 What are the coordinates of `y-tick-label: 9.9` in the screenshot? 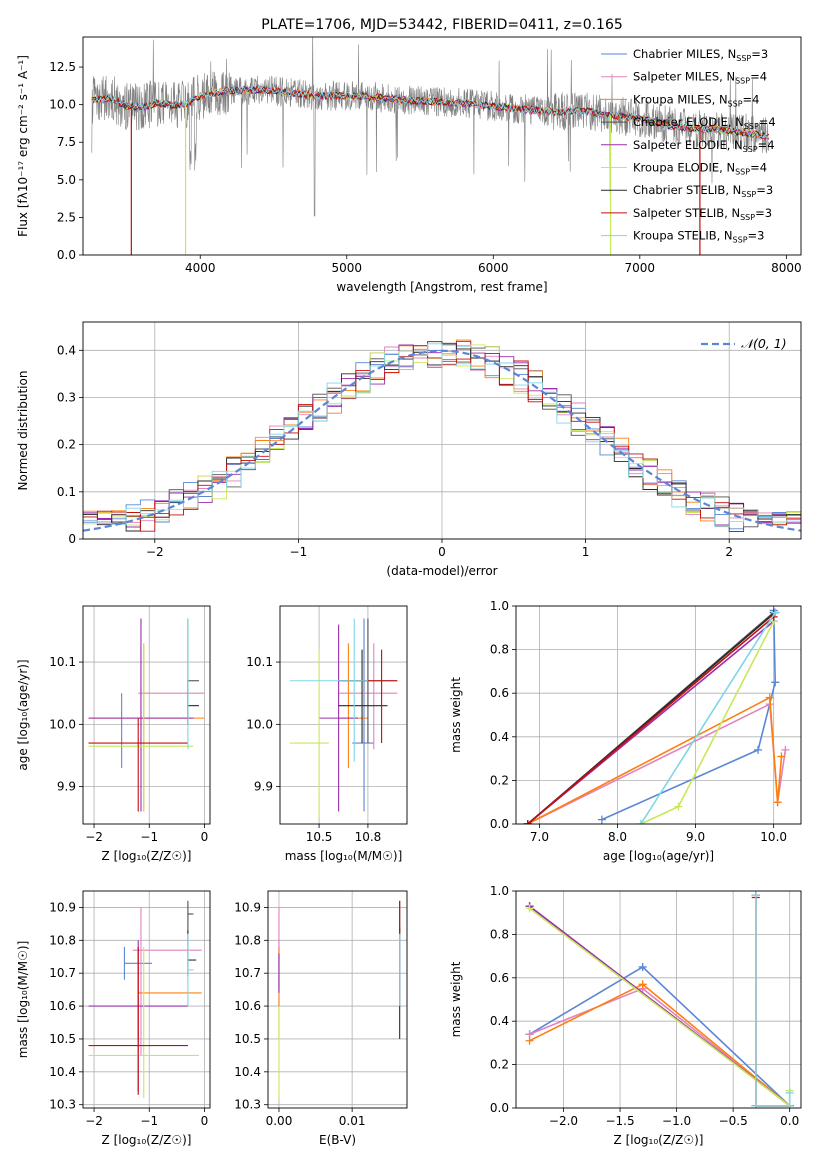 It's located at (263, 787).